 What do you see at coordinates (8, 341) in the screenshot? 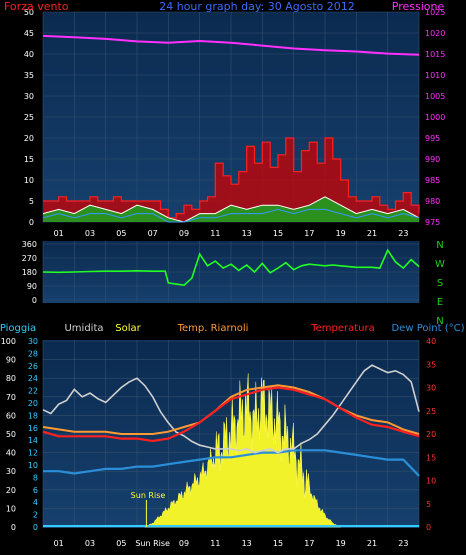
I see `humidity-tick-label: 100` at bounding box center [8, 341].